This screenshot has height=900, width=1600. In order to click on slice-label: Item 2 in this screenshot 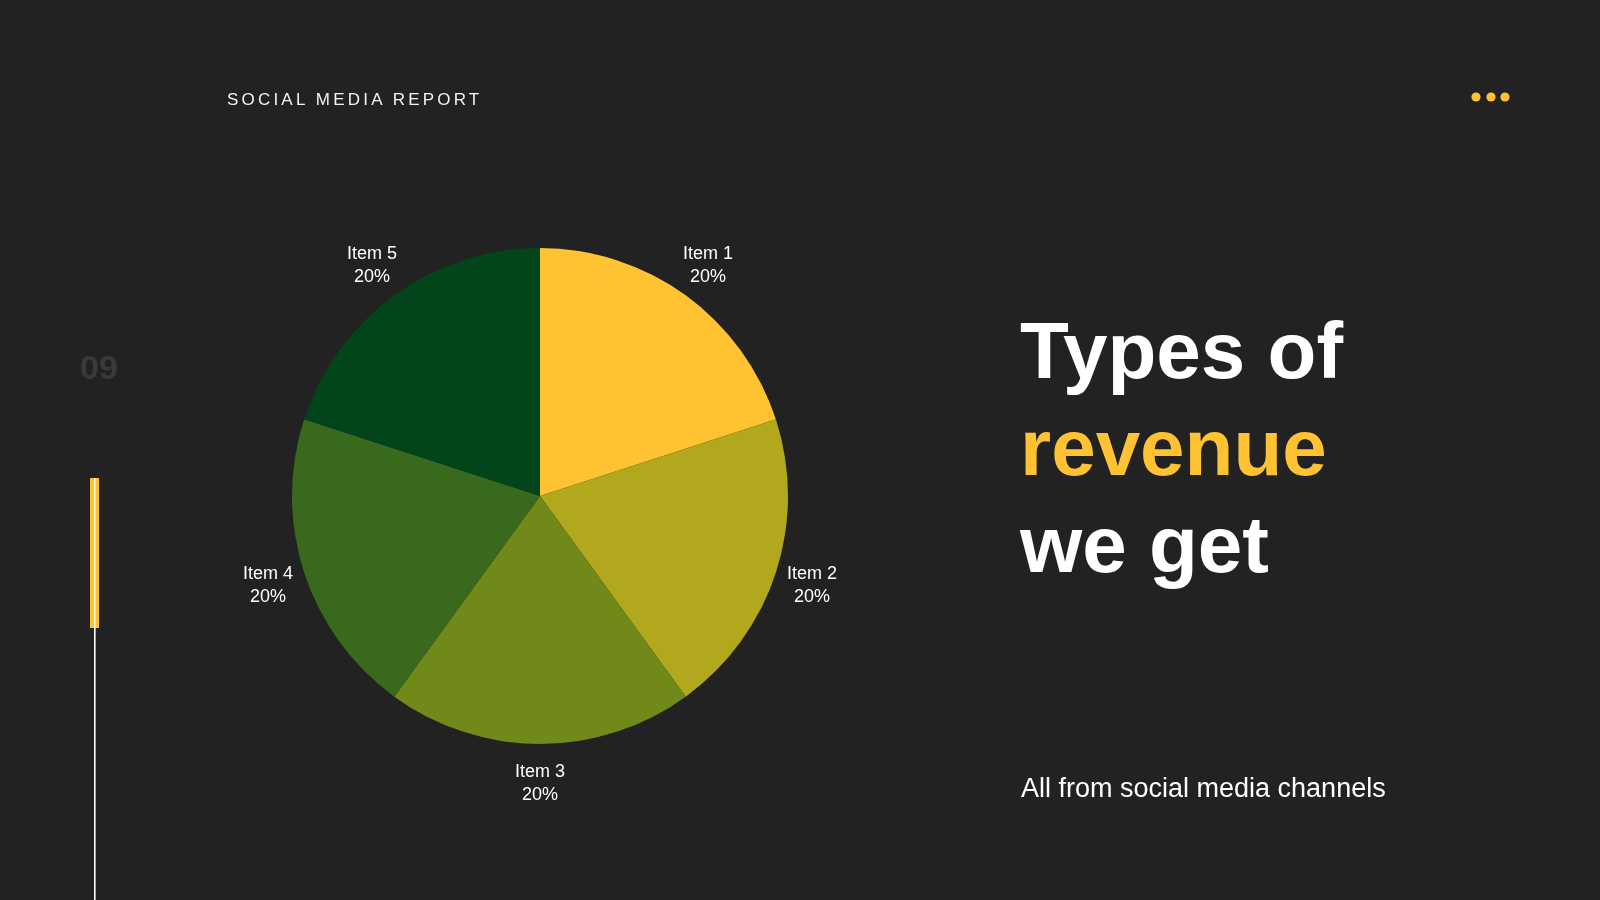, I will do `click(812, 572)`.